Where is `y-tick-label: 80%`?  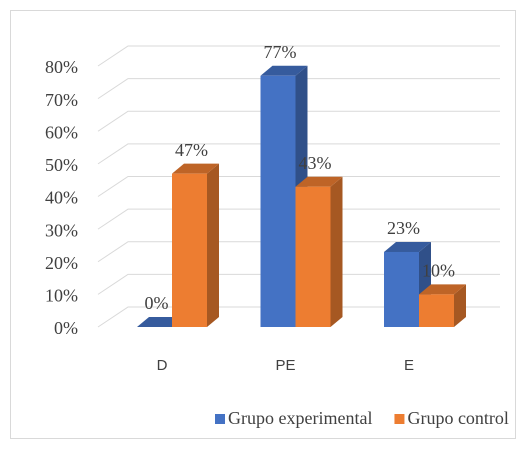 y-tick-label: 80% is located at coordinates (61, 67).